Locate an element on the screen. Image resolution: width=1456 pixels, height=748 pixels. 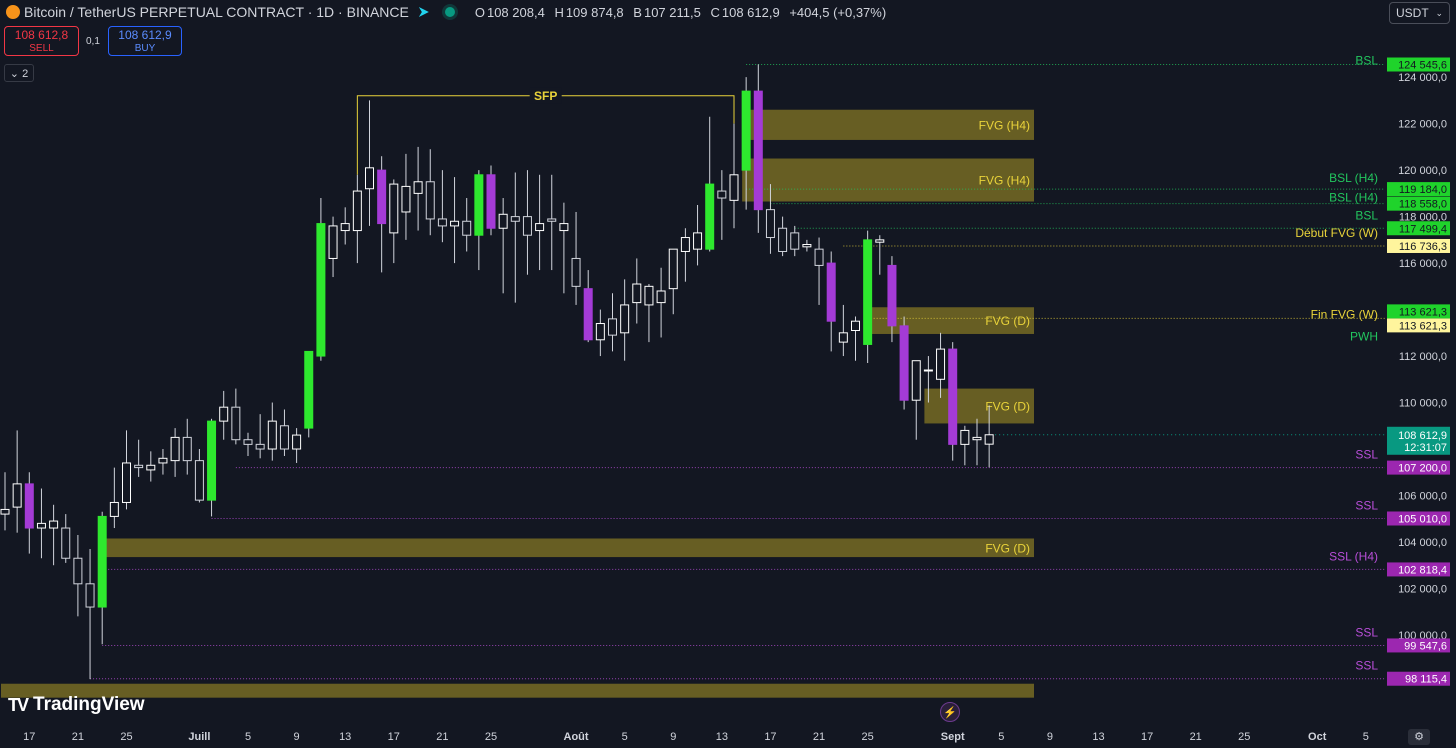
price-badge-label: 113 621,3 is located at coordinates (1423, 312).